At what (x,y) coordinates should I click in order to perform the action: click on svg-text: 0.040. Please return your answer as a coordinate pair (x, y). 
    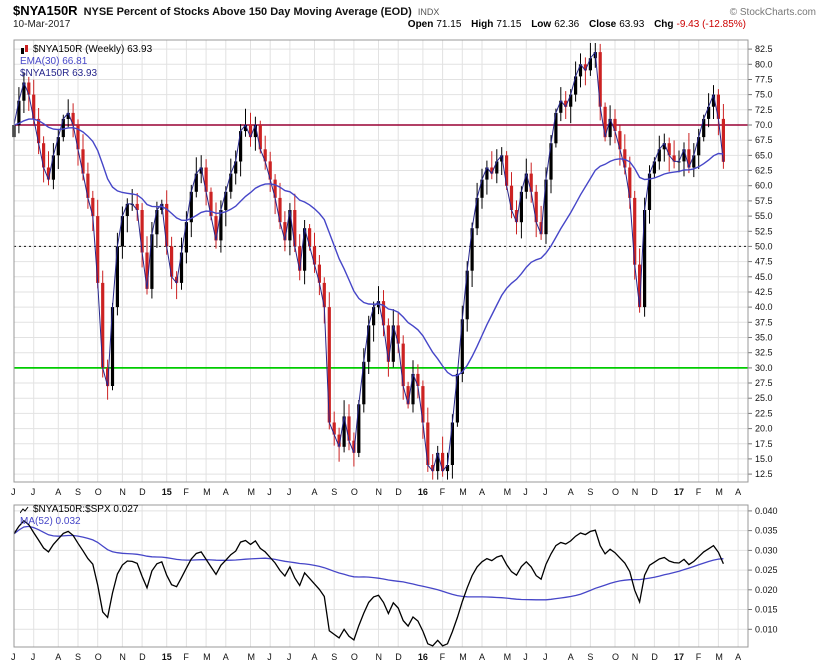
    Looking at the image, I should click on (766, 511).